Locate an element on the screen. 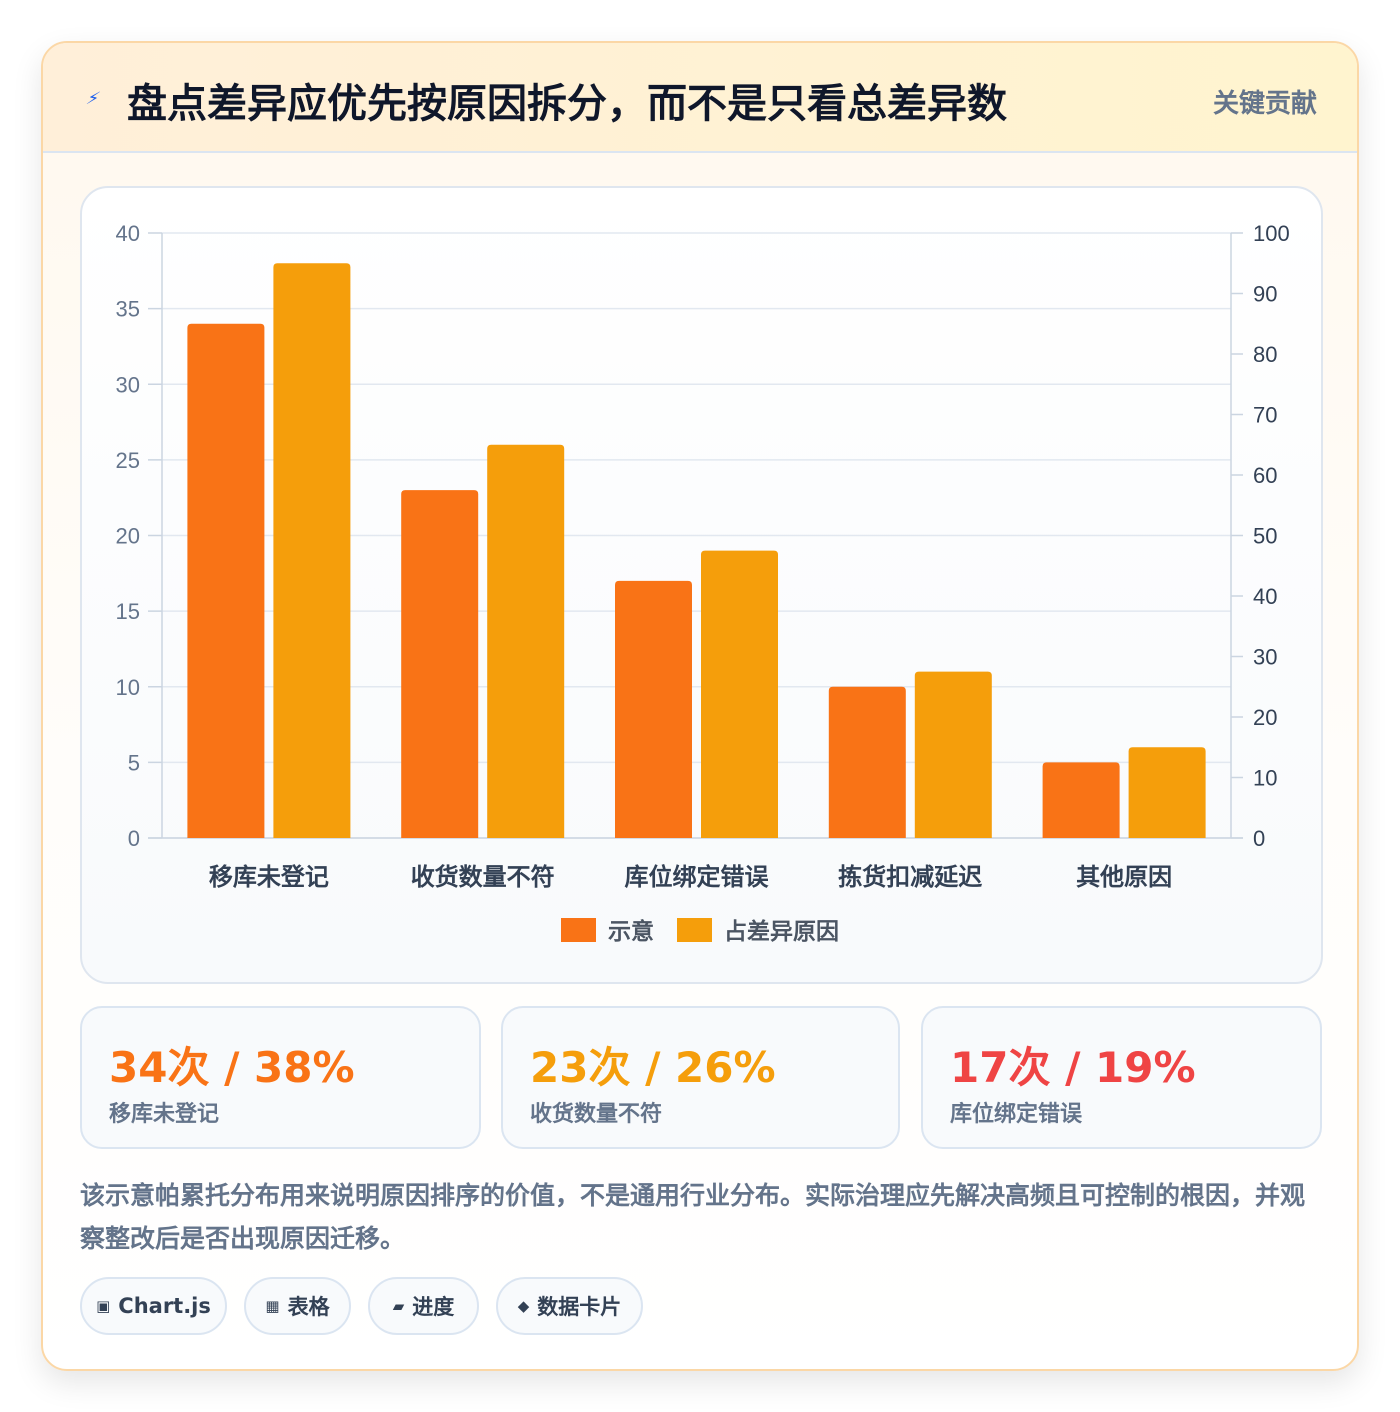 This screenshot has height=1412, width=1400. pill-progress: ▰ 进度 is located at coordinates (423, 1306).